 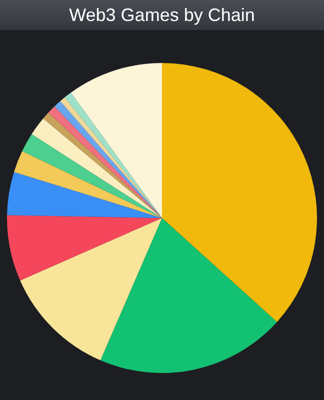 I want to click on chart-title: Web3 Games by Chain, so click(x=162, y=15).